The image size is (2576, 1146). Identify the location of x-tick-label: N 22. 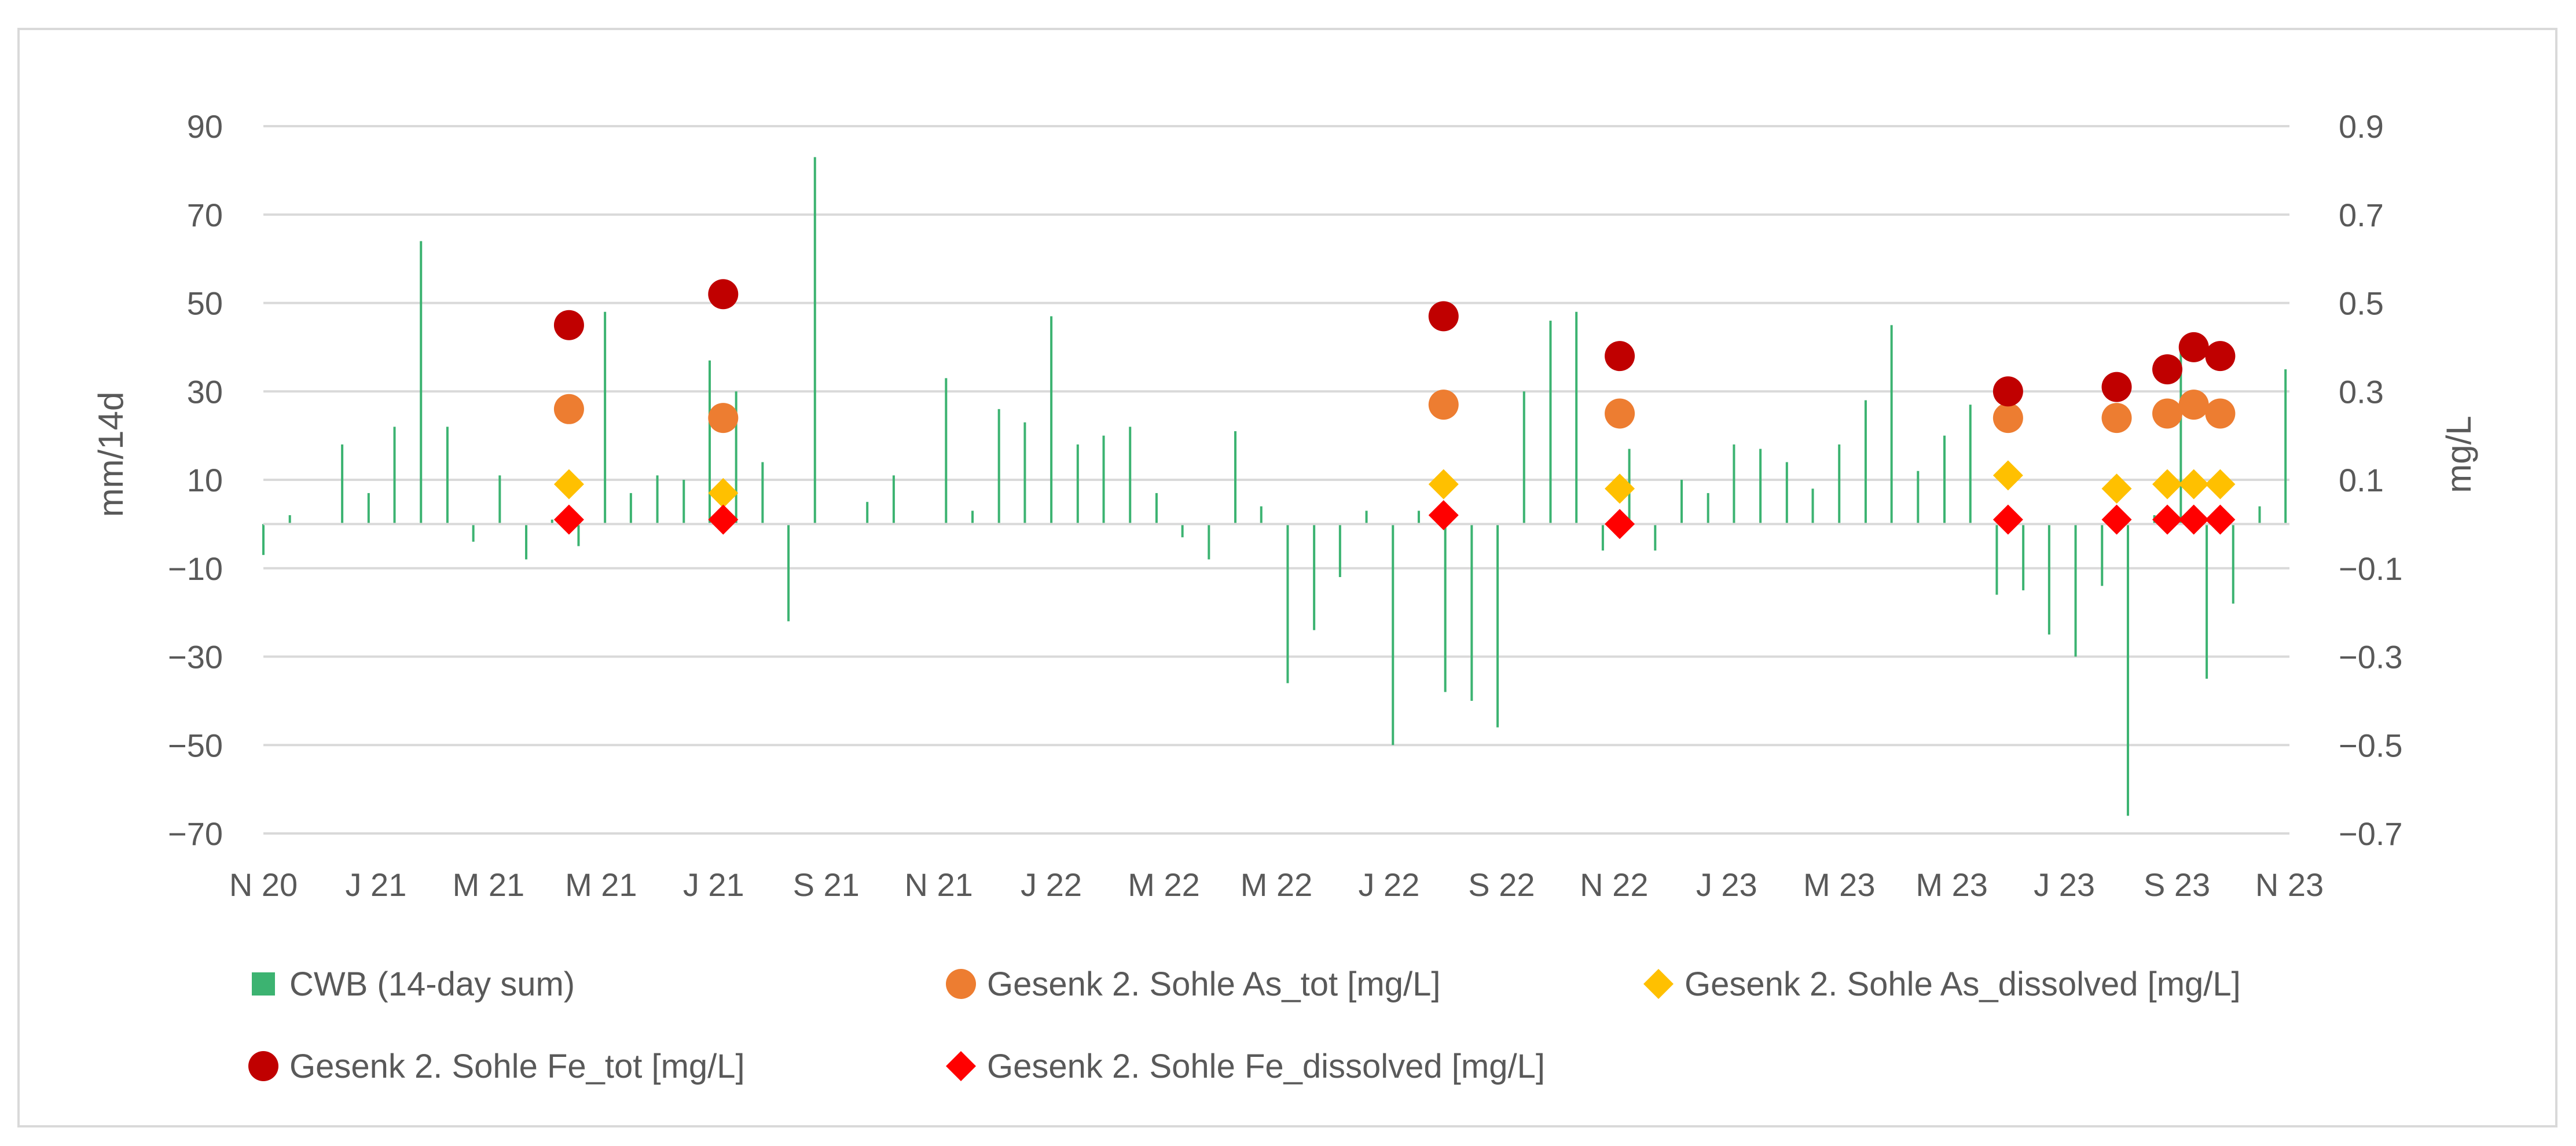
(1614, 884).